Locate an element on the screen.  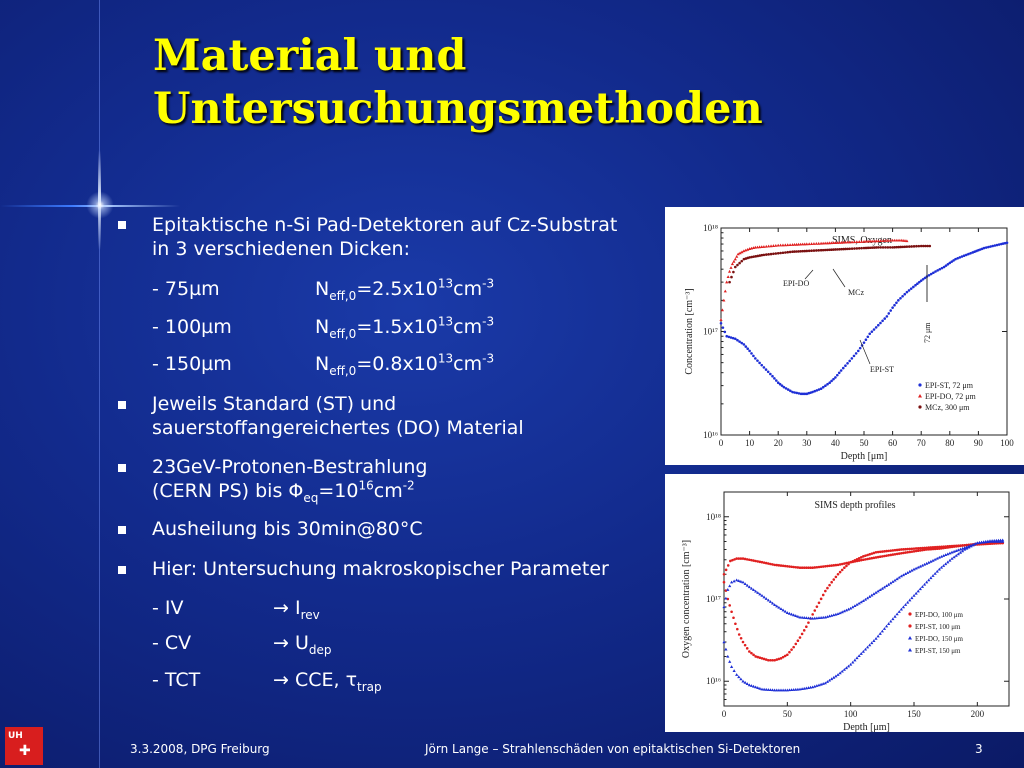
y-tick-label: 10¹⁷ is located at coordinates (710, 332).